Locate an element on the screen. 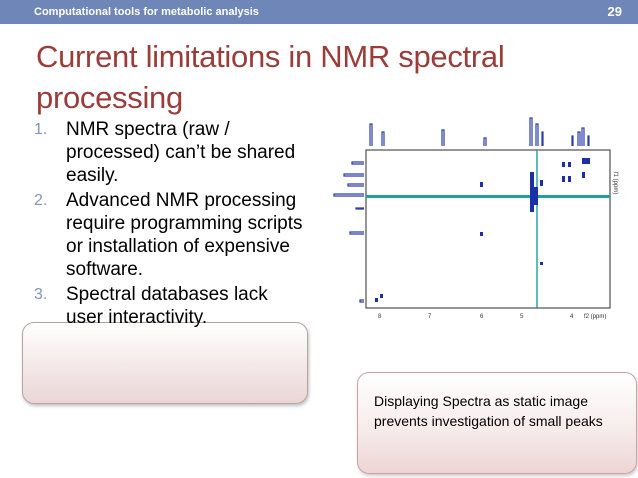  tick-label: 6 is located at coordinates (482, 317).